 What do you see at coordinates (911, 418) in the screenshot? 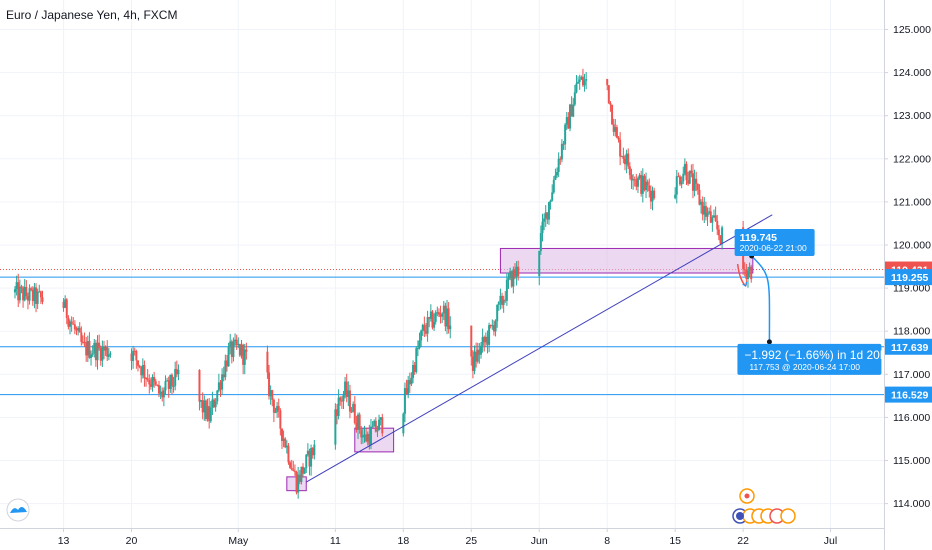
I see `price-tick-label: 116.000` at bounding box center [911, 418].